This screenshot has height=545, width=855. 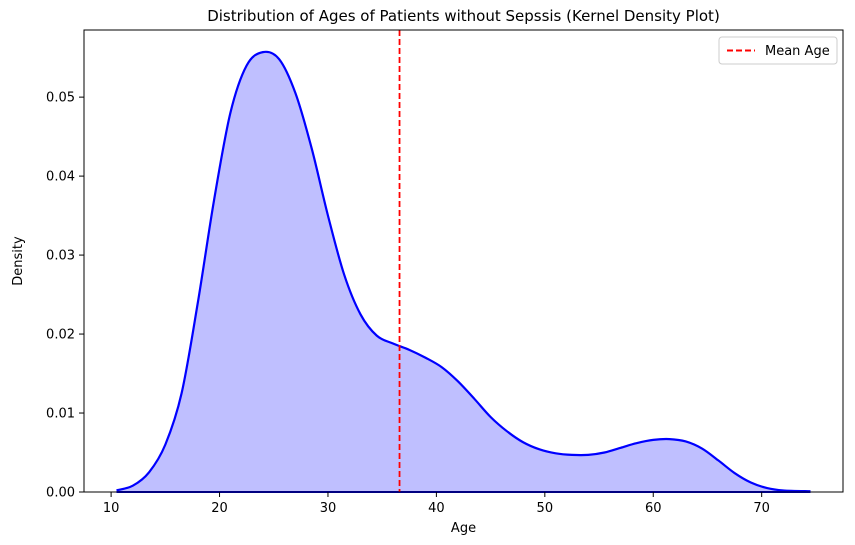 I want to click on legend: Mean Age, so click(x=778, y=50).